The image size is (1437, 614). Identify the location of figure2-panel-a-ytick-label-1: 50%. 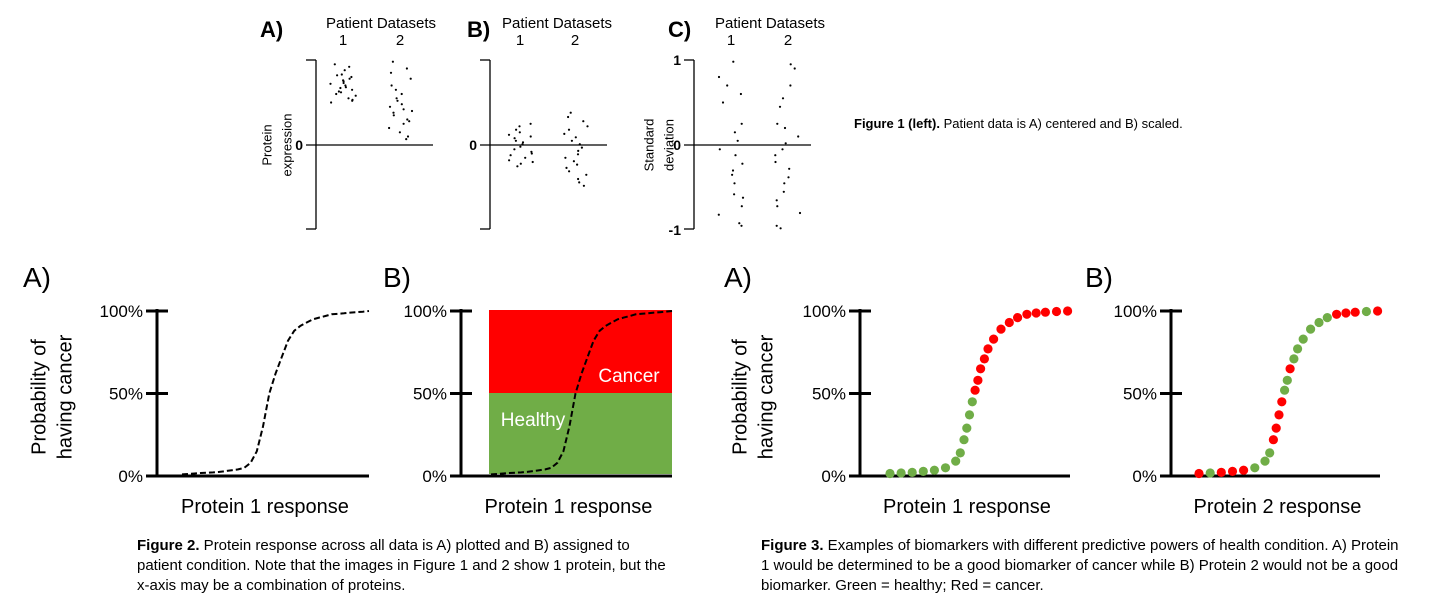
(126, 394).